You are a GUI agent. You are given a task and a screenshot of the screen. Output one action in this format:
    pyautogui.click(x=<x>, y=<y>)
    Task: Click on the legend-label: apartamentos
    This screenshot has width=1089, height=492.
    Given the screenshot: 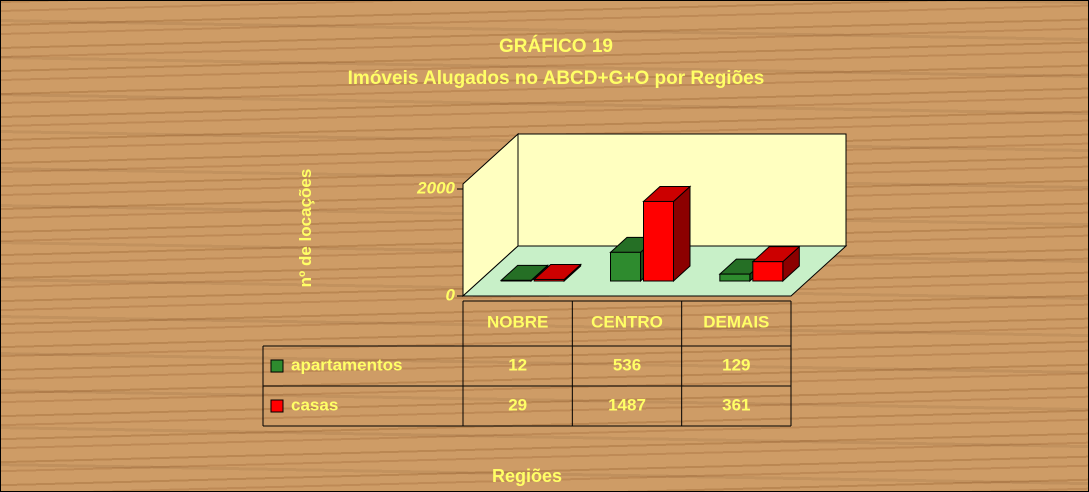 What is the action you would take?
    pyautogui.click(x=346, y=364)
    